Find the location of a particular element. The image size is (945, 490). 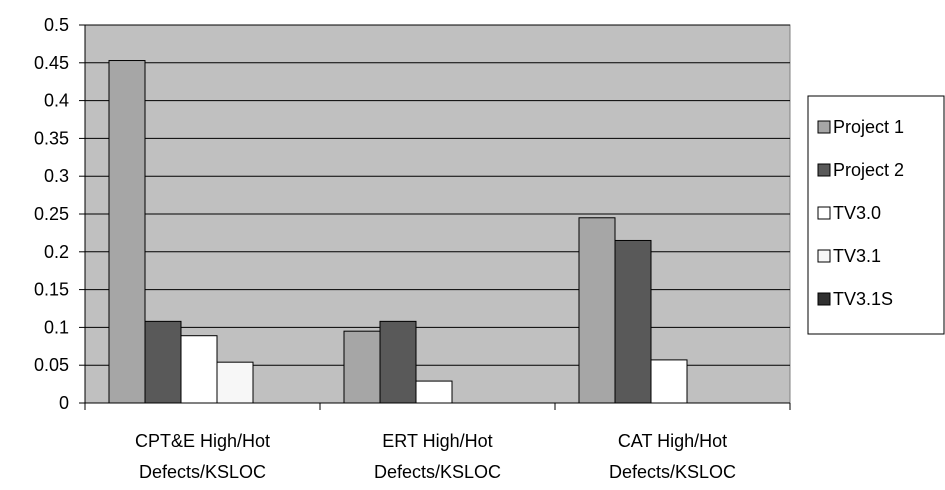

y-tick-label: 0.3 is located at coordinates (56, 176).